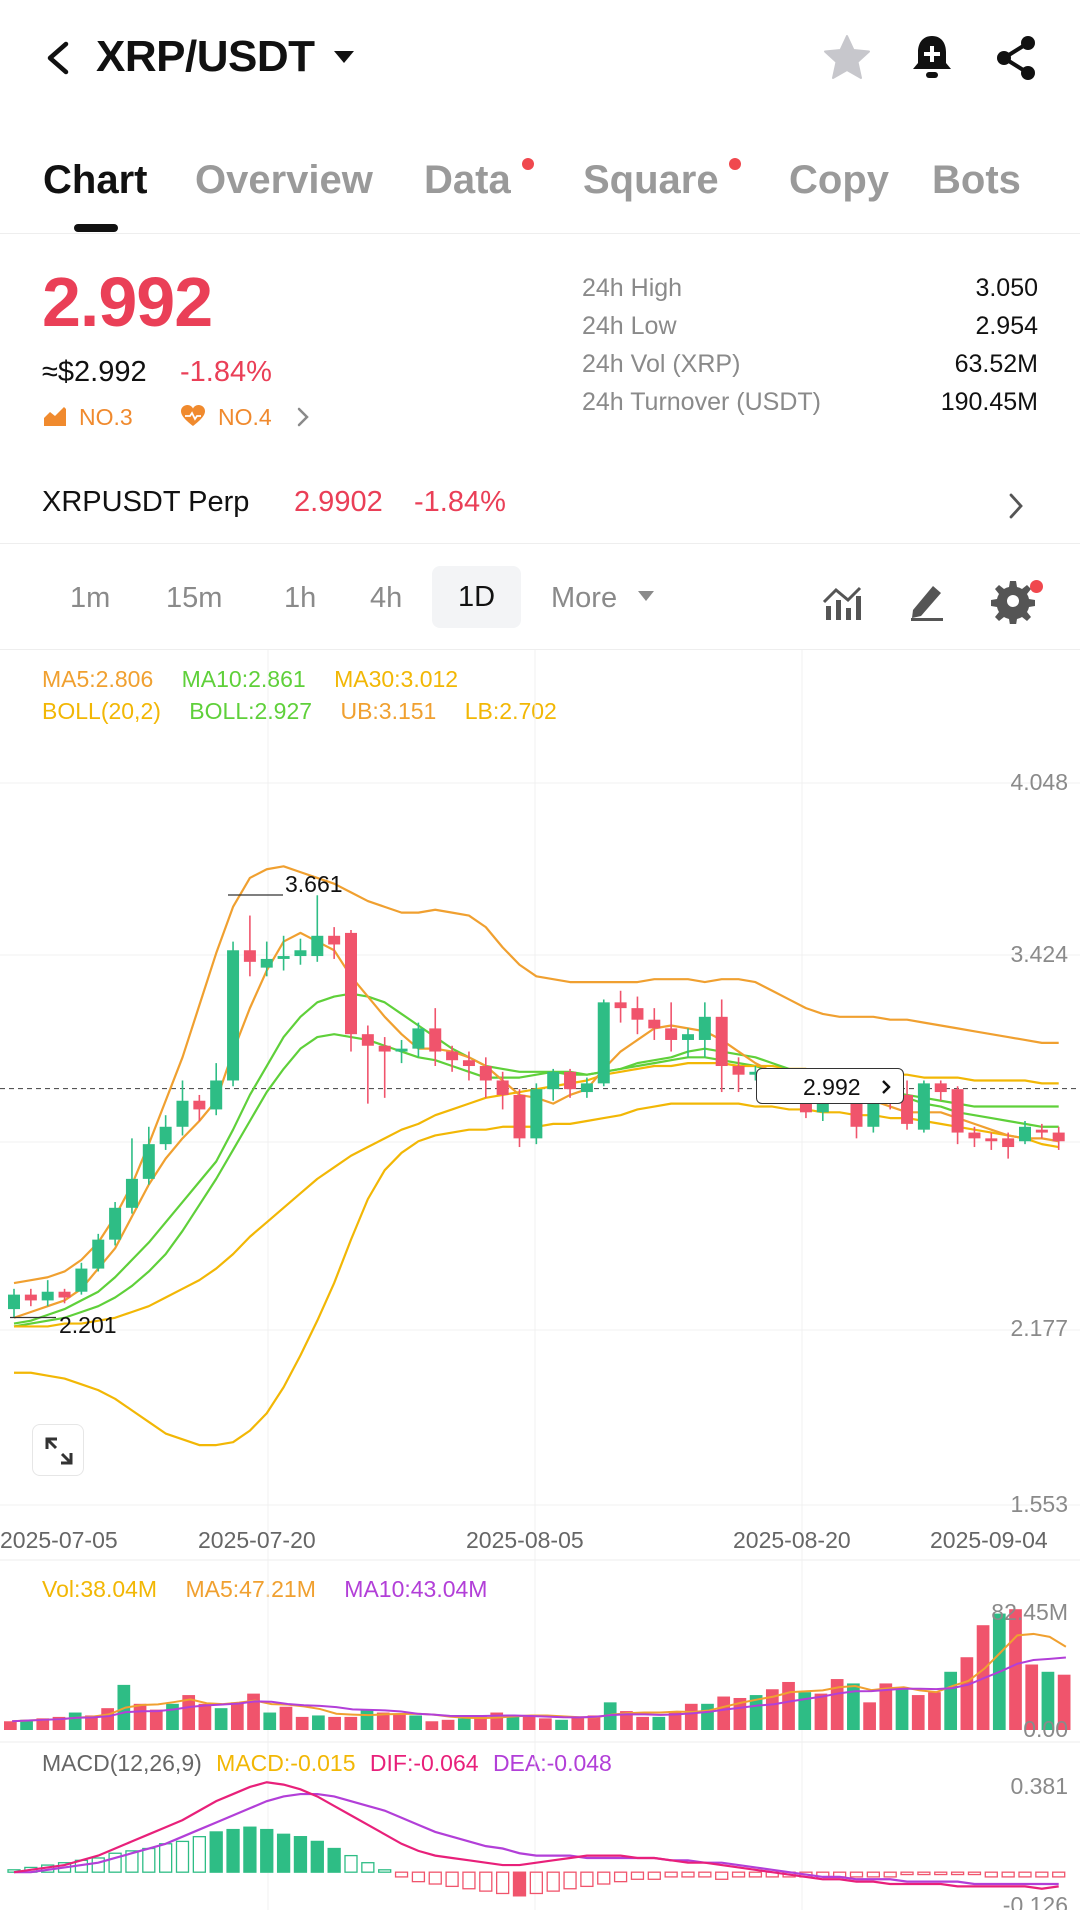  I want to click on tab-chart: Chart, so click(95, 180).